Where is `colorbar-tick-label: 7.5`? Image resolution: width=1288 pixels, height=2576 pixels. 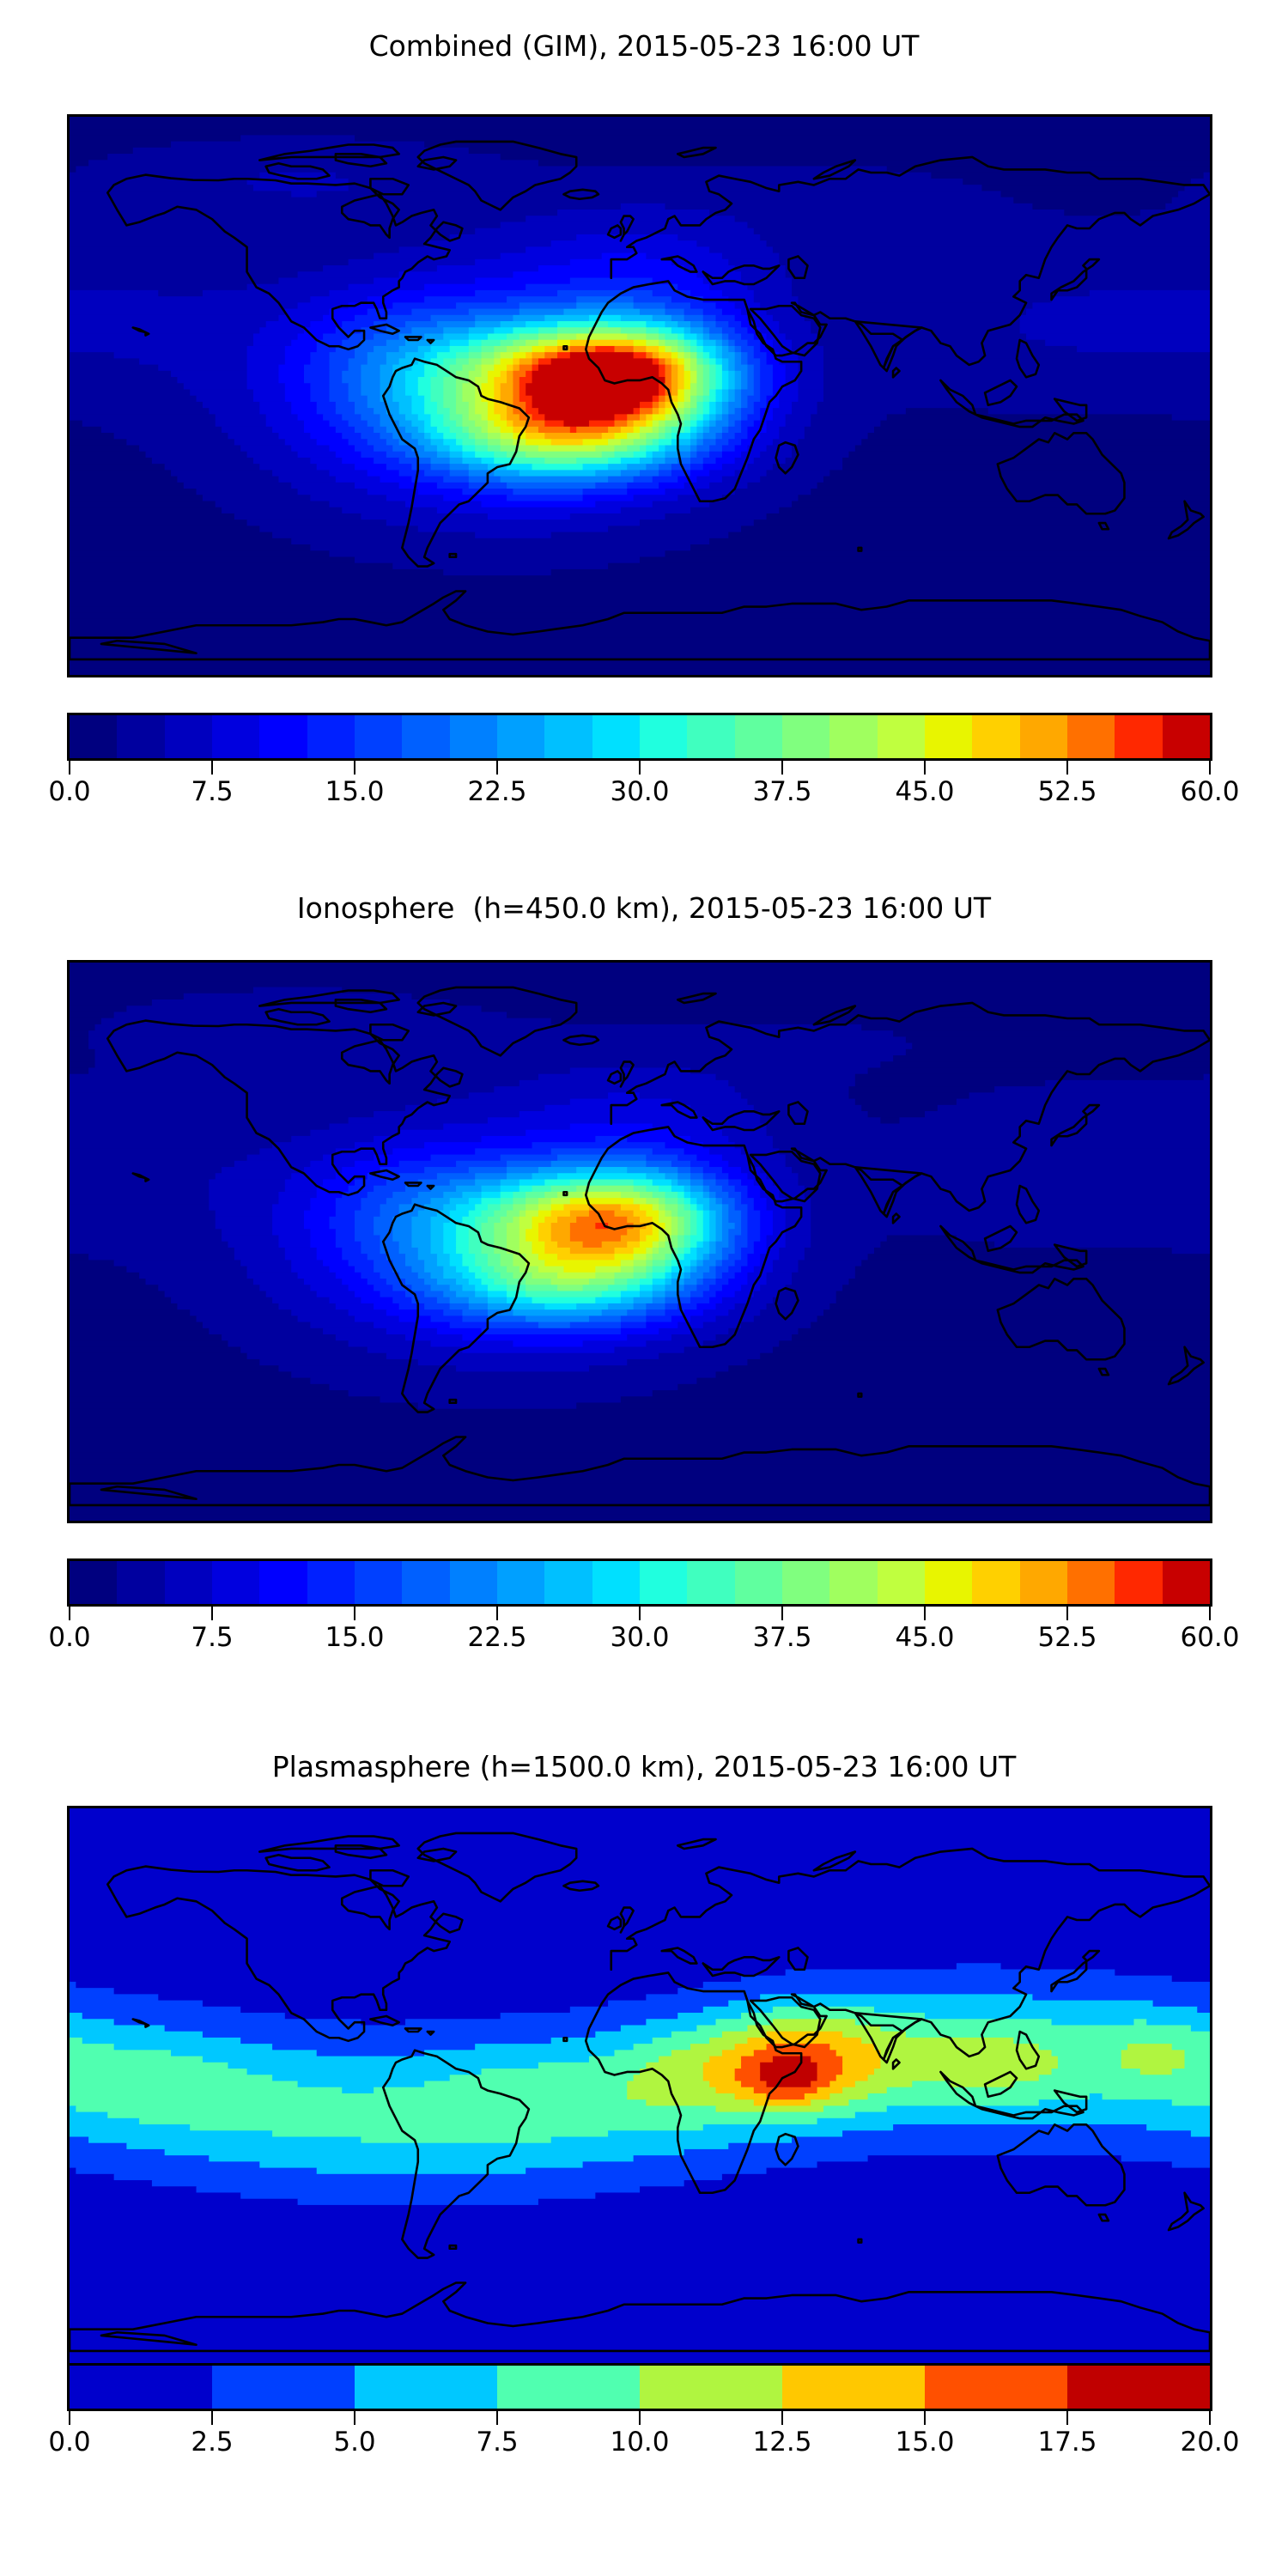
colorbar-tick-label: 7.5 is located at coordinates (213, 1638).